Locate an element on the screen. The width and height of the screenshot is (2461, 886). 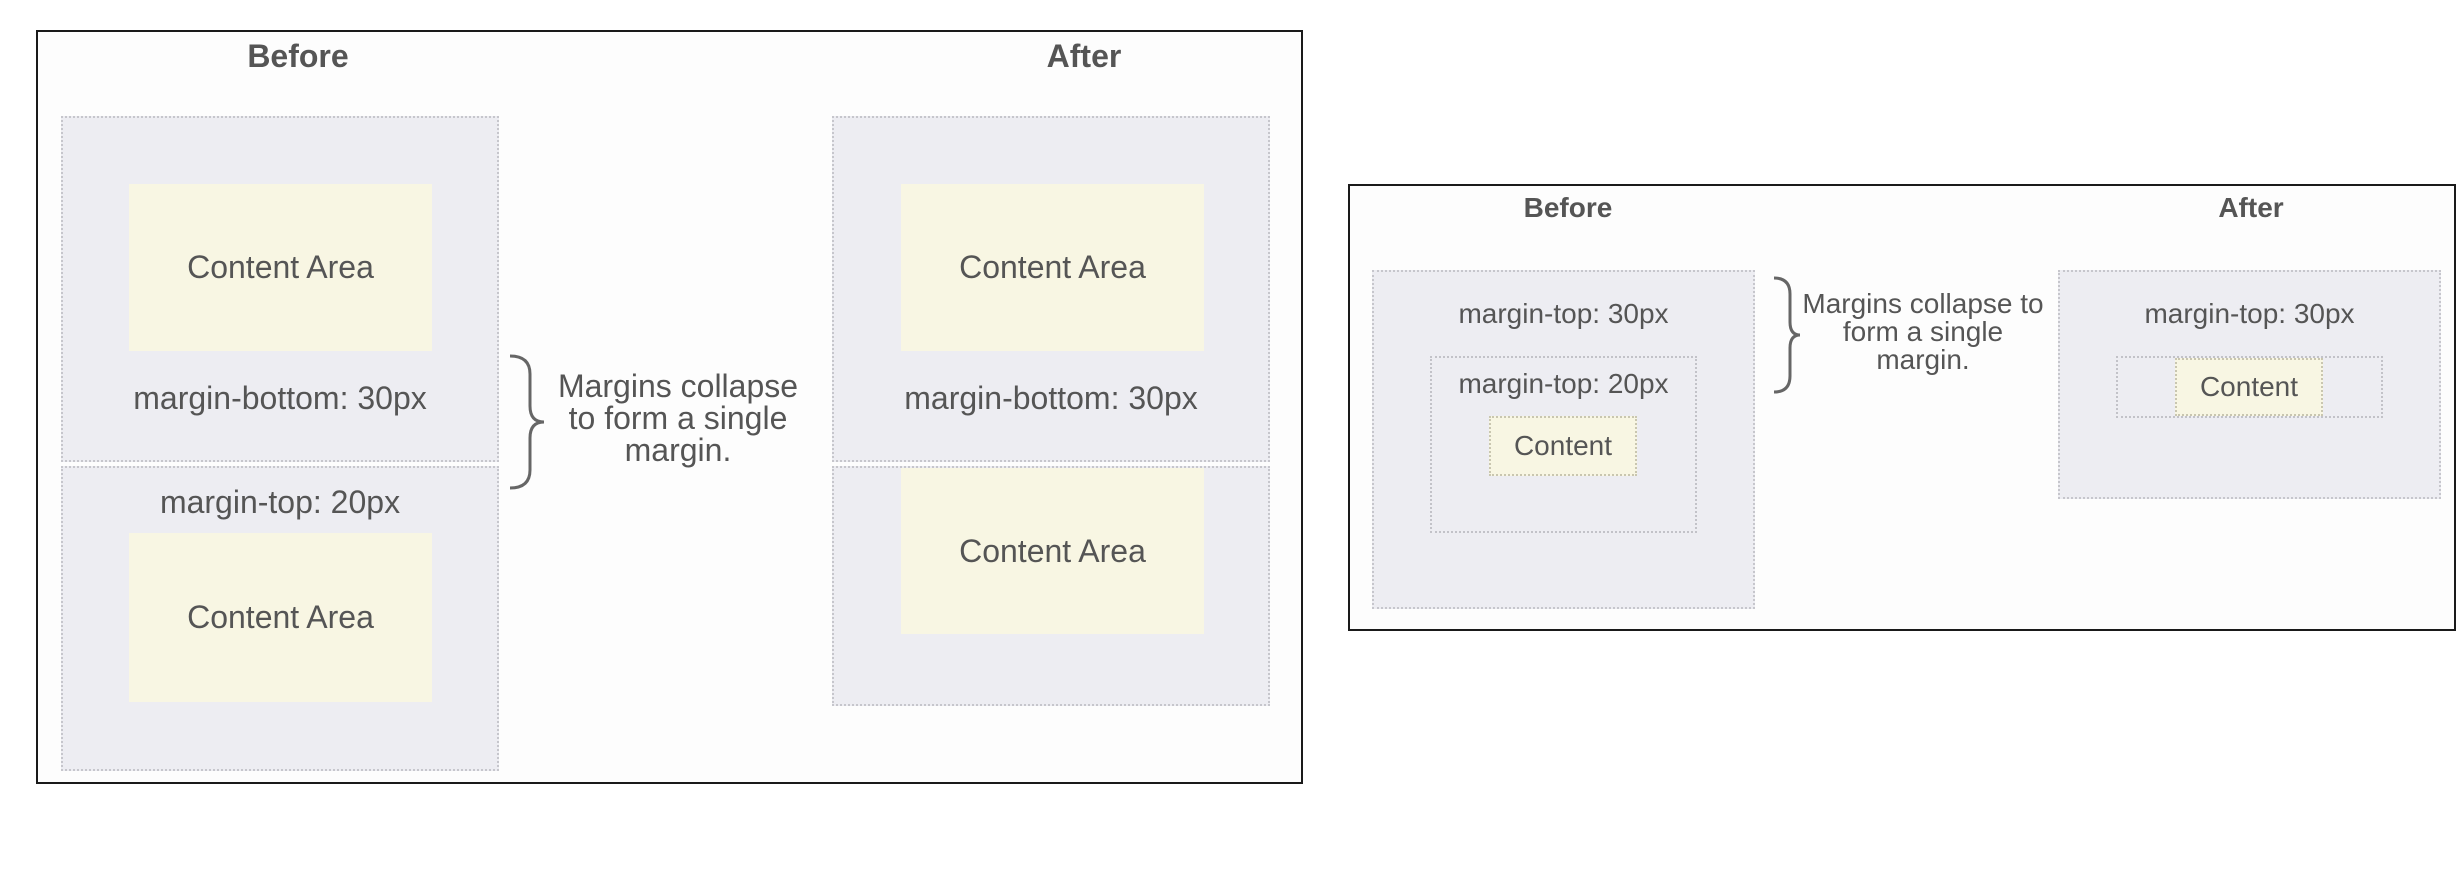
after-bottom-box: Content Area is located at coordinates (1051, 586).